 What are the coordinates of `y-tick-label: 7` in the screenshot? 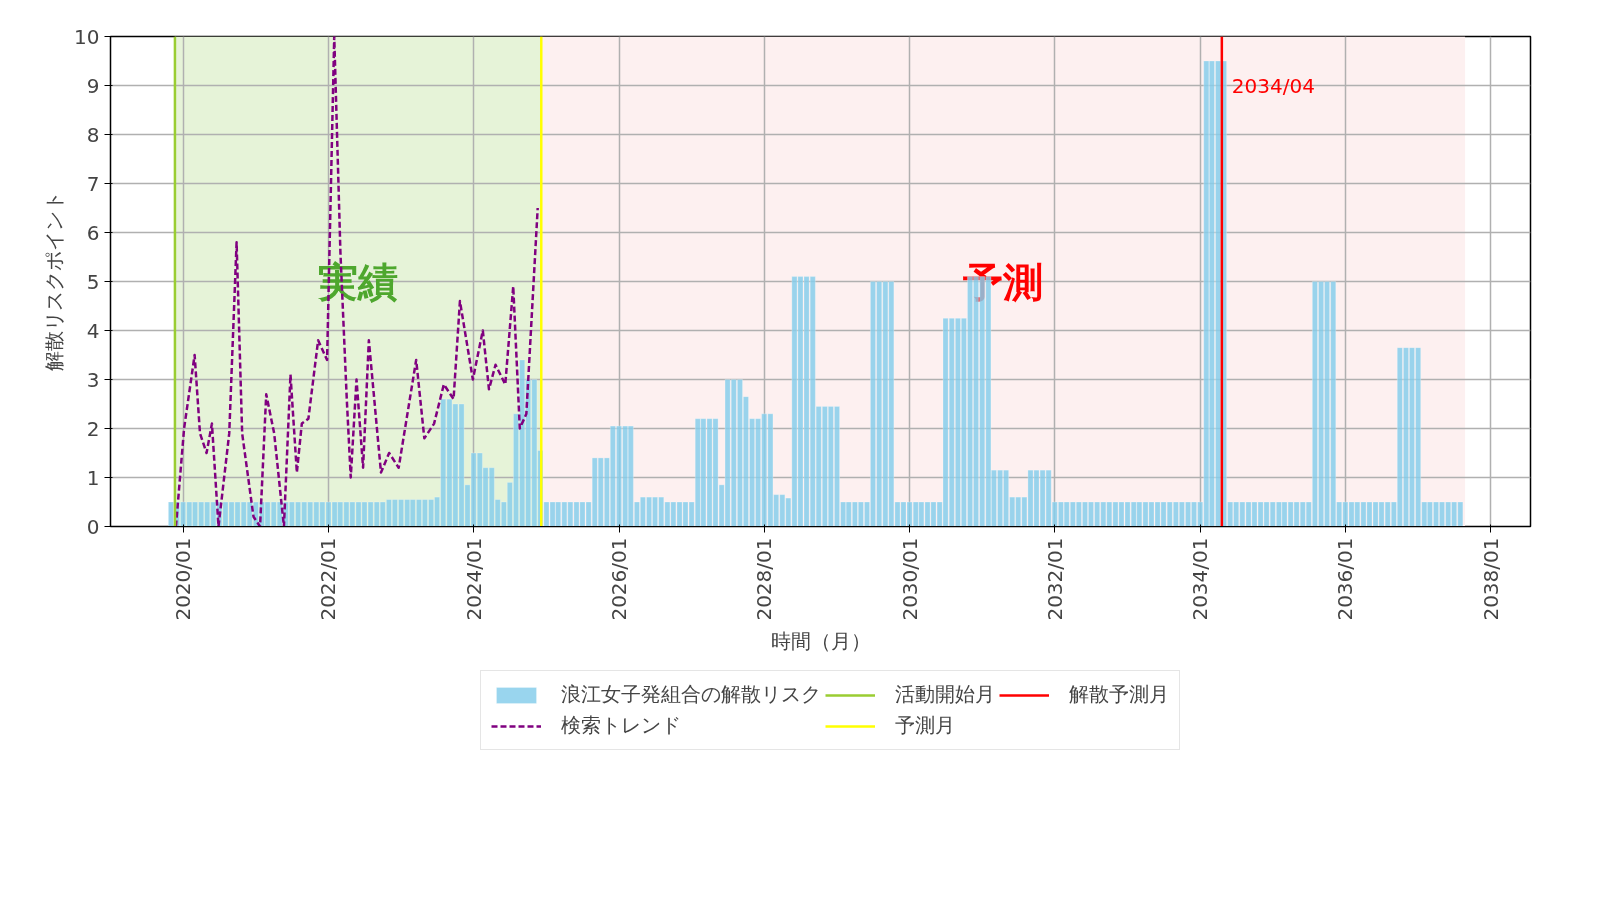 It's located at (93, 183).